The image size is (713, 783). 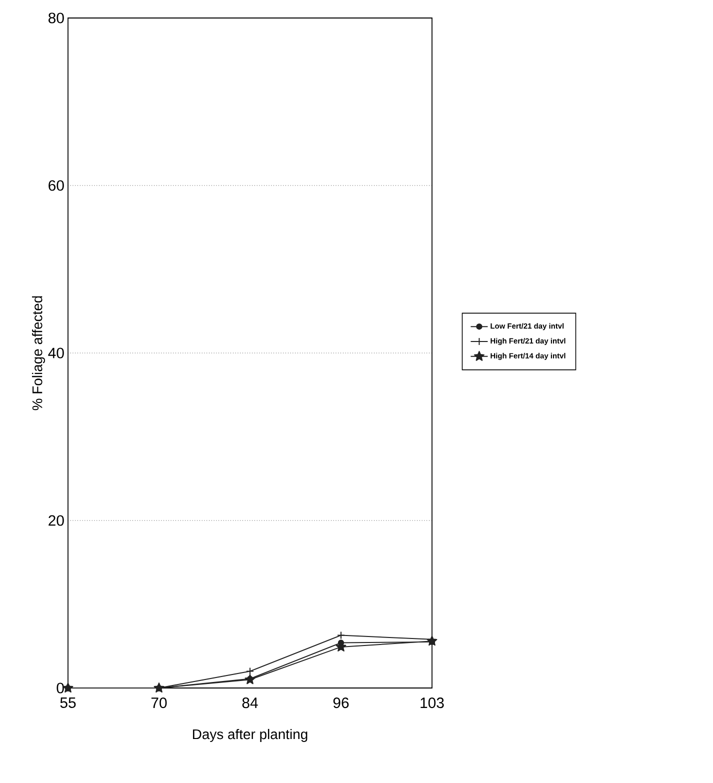 What do you see at coordinates (60, 688) in the screenshot?
I see `y-tick-label: 0` at bounding box center [60, 688].